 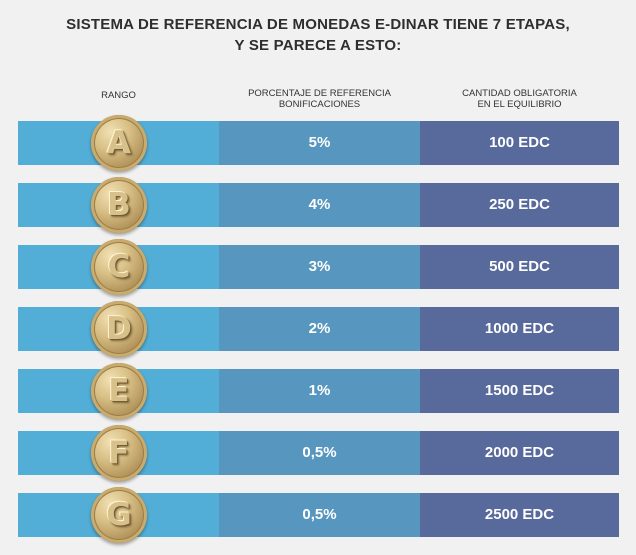 I want to click on percent-value: 4%, so click(x=319, y=204).